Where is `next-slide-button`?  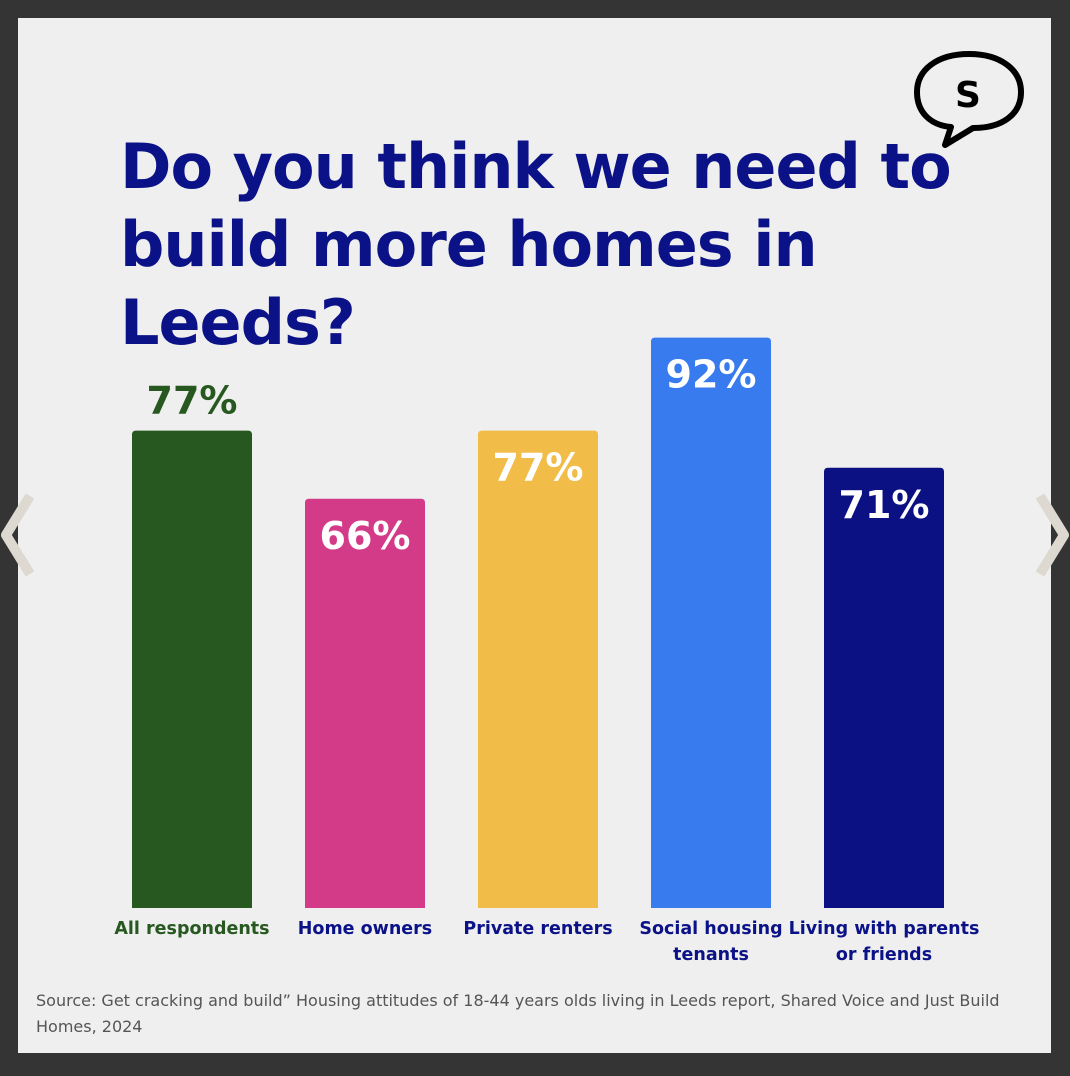
next-slide-button is located at coordinates (1050, 535).